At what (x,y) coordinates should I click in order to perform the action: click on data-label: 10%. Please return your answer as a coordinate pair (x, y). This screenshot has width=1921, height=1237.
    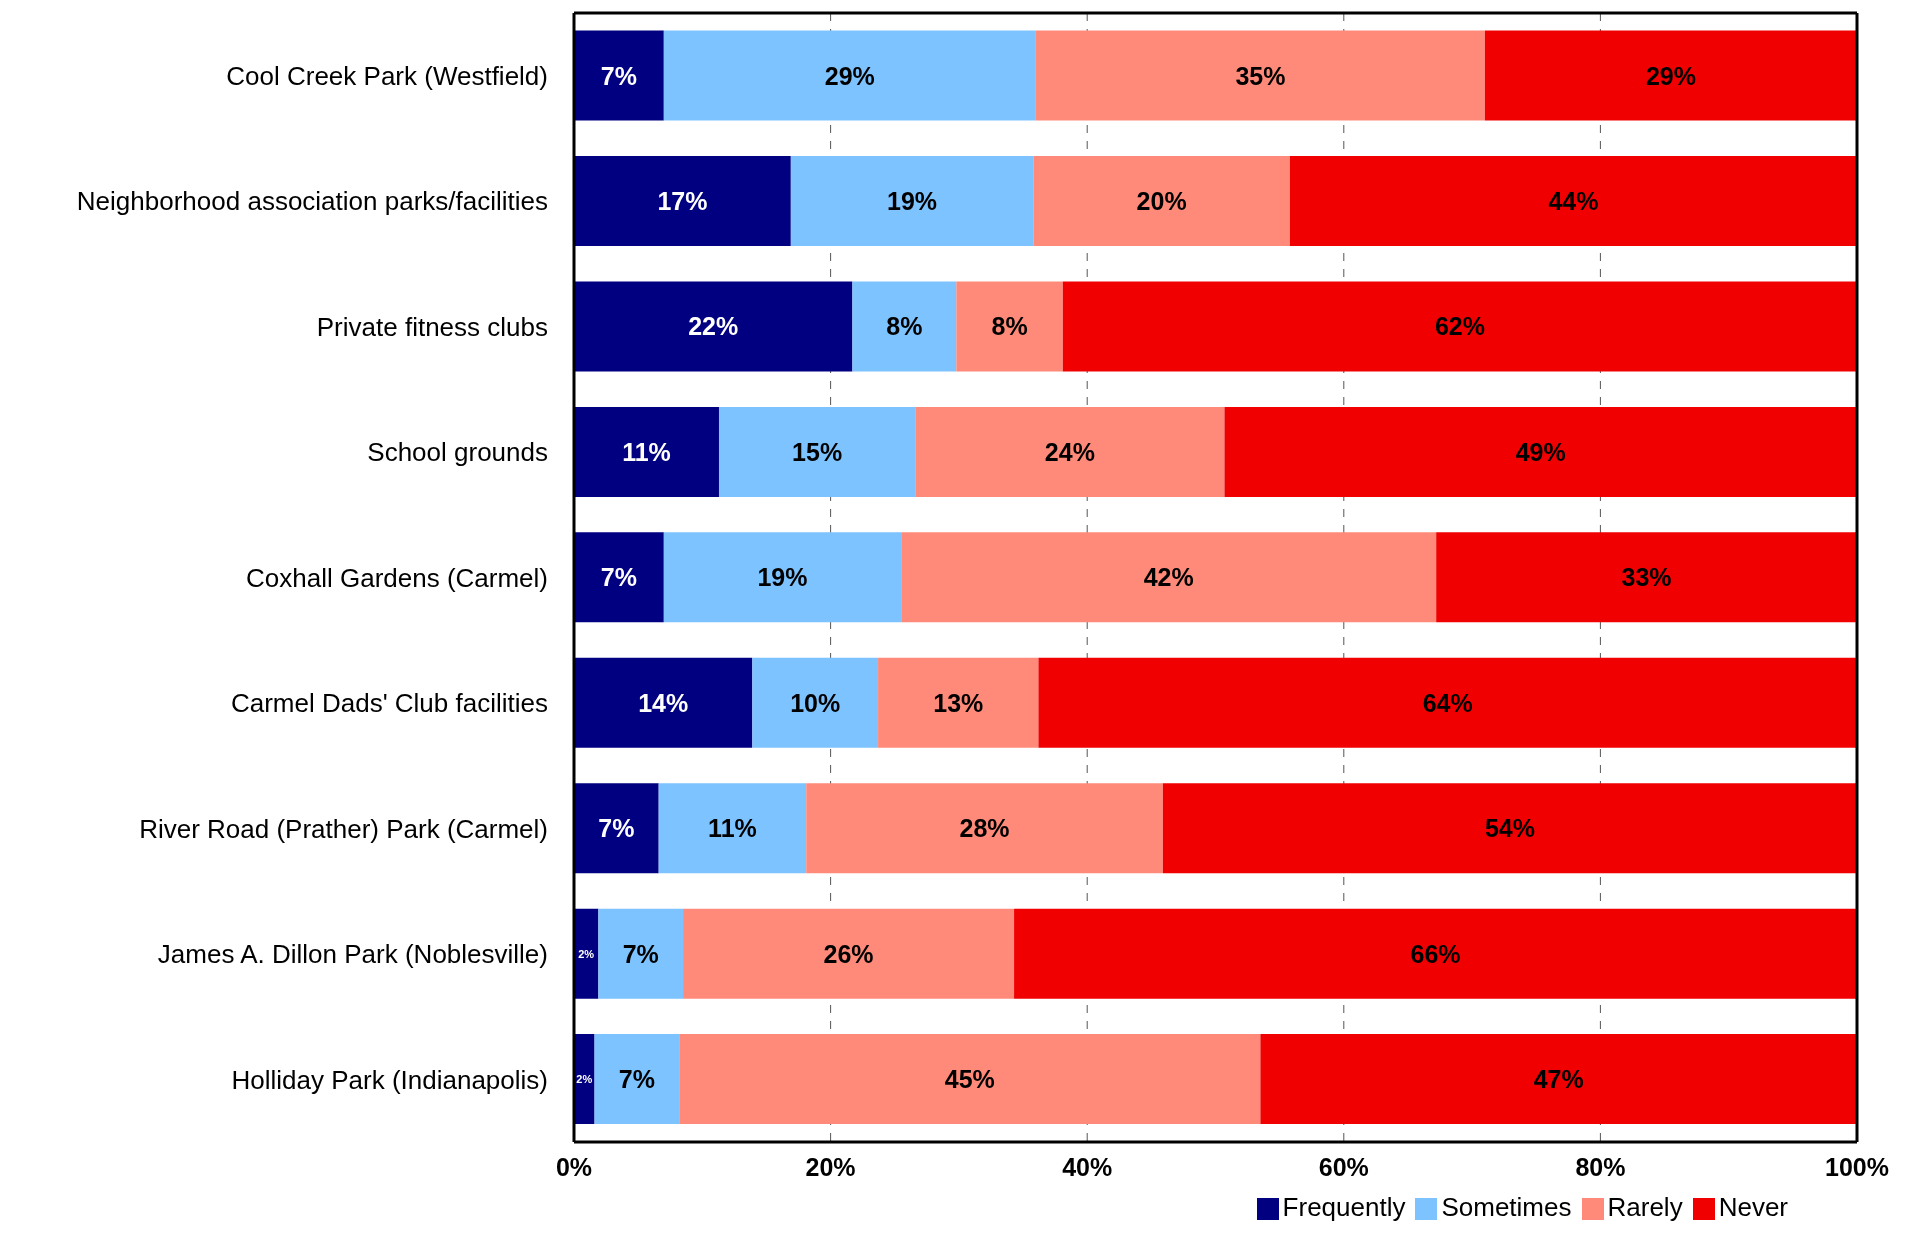
    Looking at the image, I should click on (815, 702).